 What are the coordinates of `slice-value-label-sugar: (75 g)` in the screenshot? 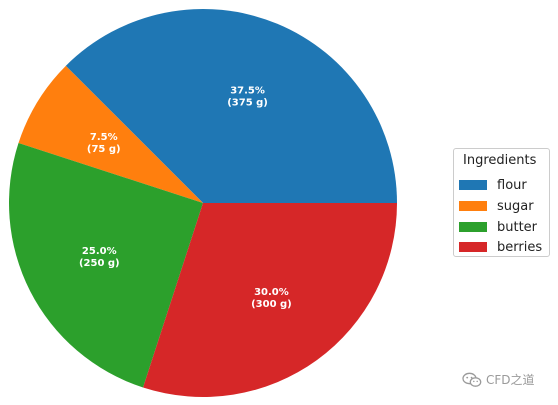 It's located at (104, 149).